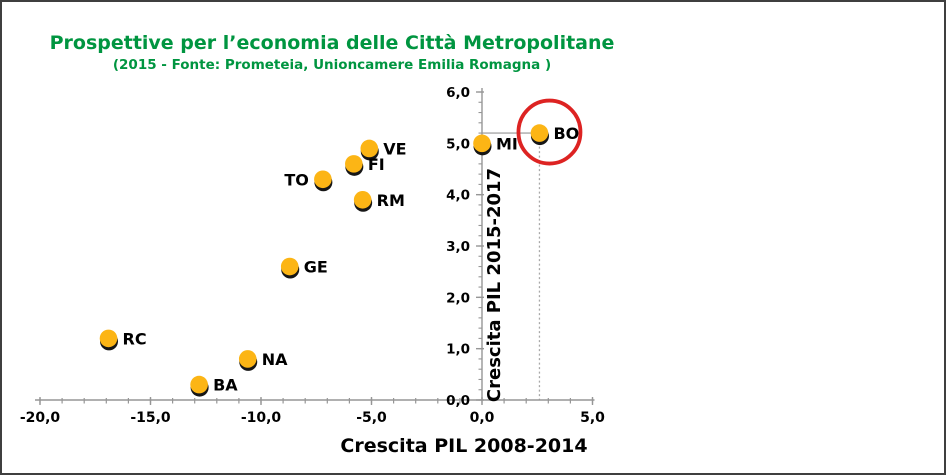 The width and height of the screenshot is (946, 475). What do you see at coordinates (458, 350) in the screenshot?
I see `y-tick-label: 1,0` at bounding box center [458, 350].